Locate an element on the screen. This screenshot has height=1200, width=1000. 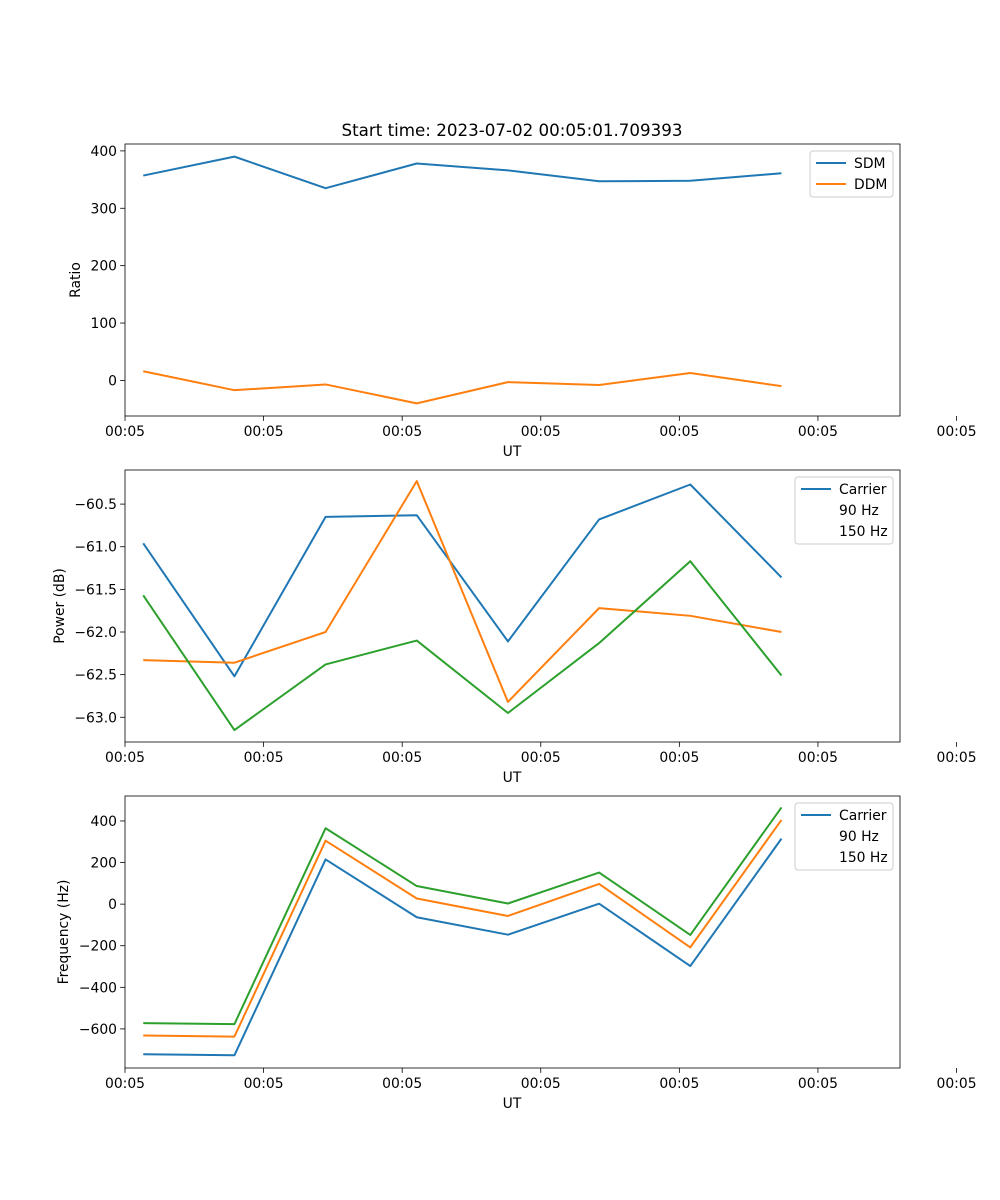
y-tick-label: −600 is located at coordinates (98, 1030).